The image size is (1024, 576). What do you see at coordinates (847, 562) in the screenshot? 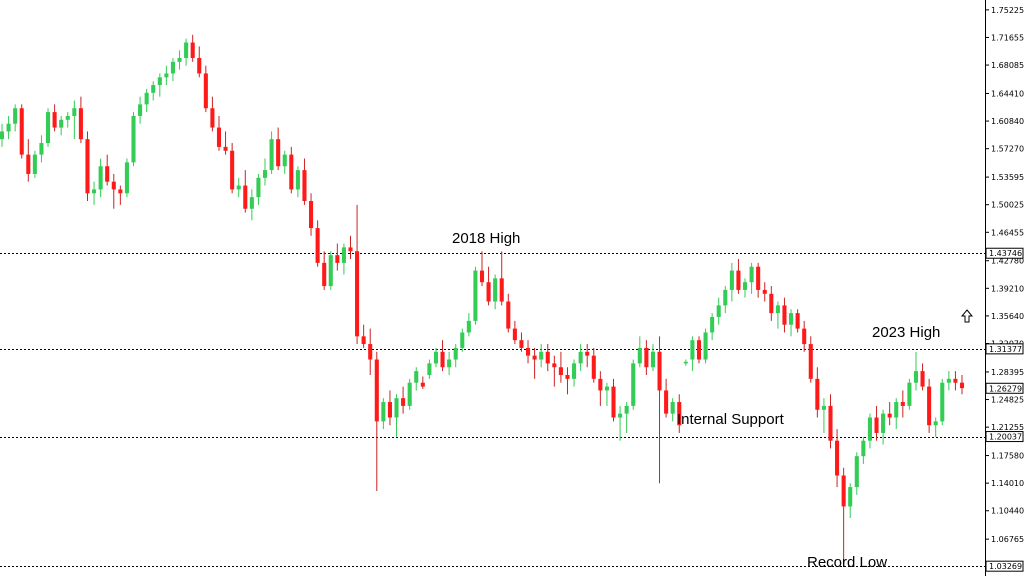
I see `annotation-record-low: Record Low` at bounding box center [847, 562].